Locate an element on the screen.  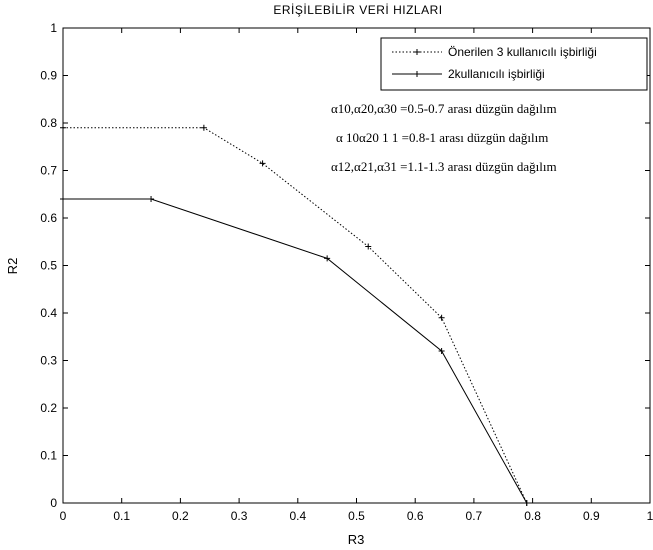
legend-box is located at coordinates (514, 64).